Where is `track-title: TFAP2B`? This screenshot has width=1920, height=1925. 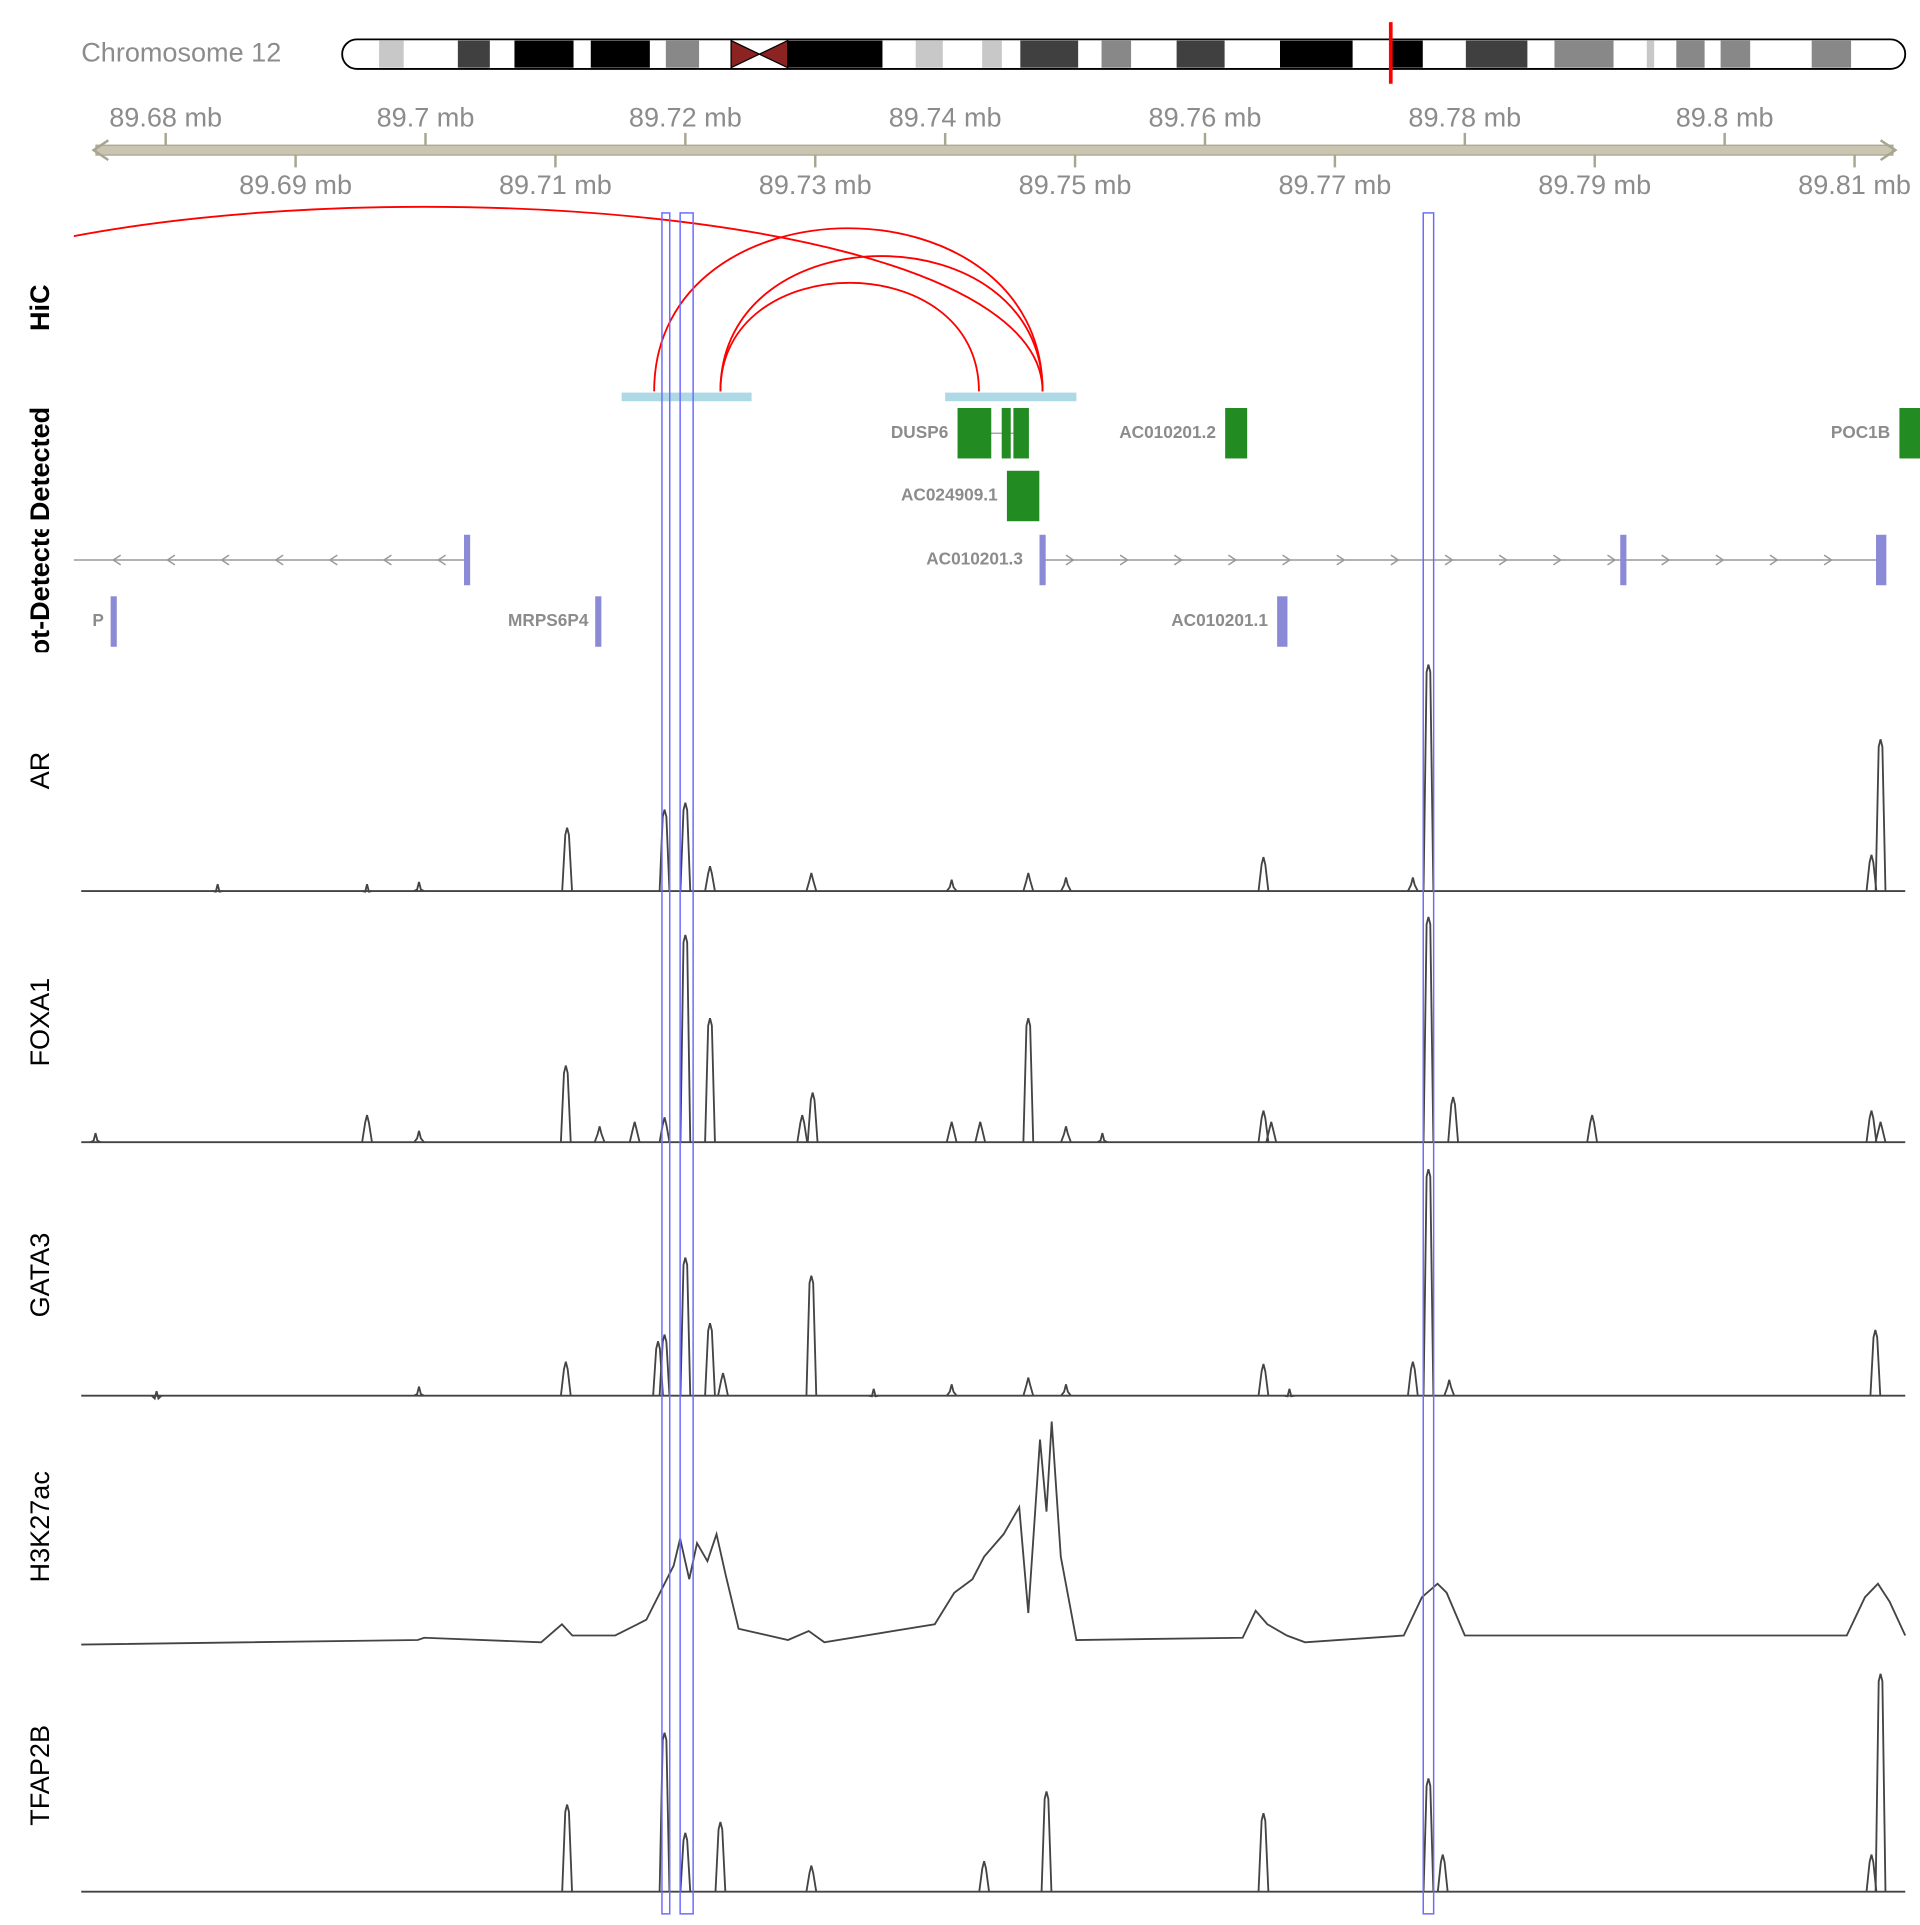
track-title: TFAP2B is located at coordinates (39, 1775).